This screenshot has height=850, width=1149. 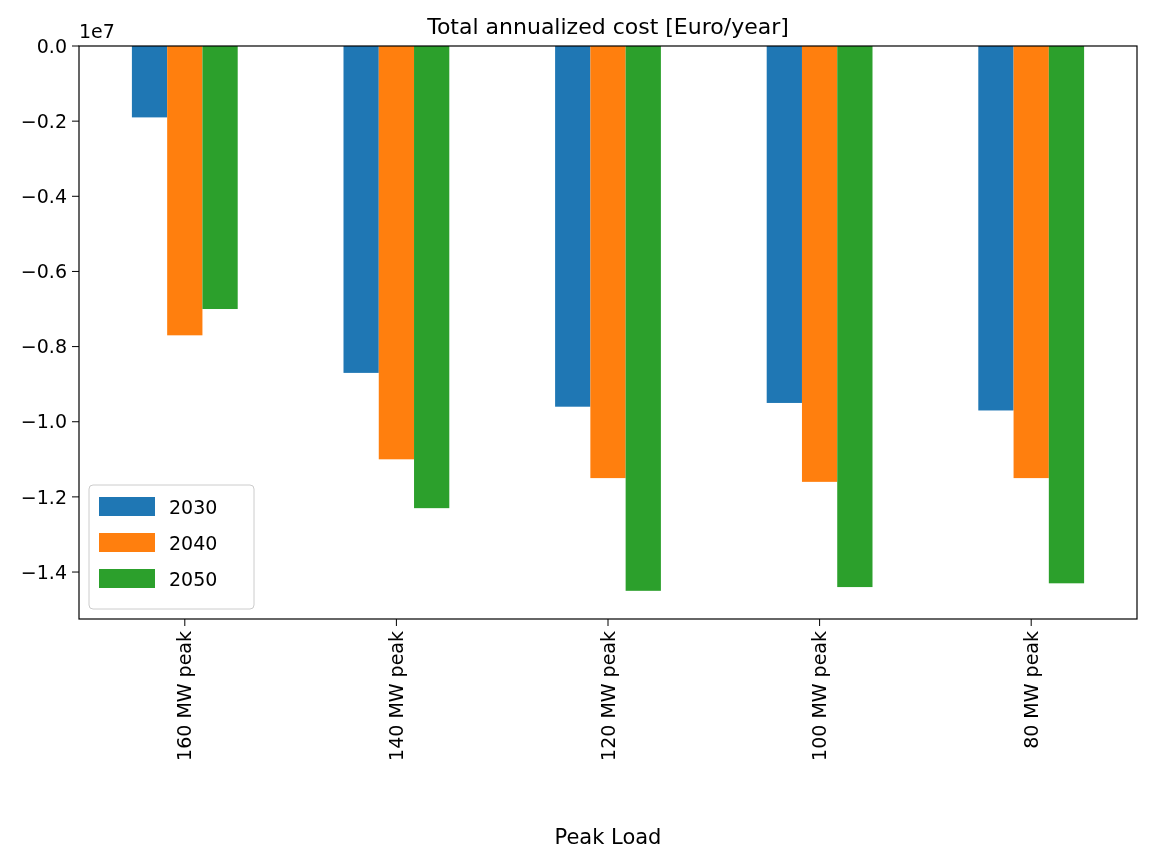 What do you see at coordinates (396, 696) in the screenshot?
I see `x-tick-label: 140 MW peak` at bounding box center [396, 696].